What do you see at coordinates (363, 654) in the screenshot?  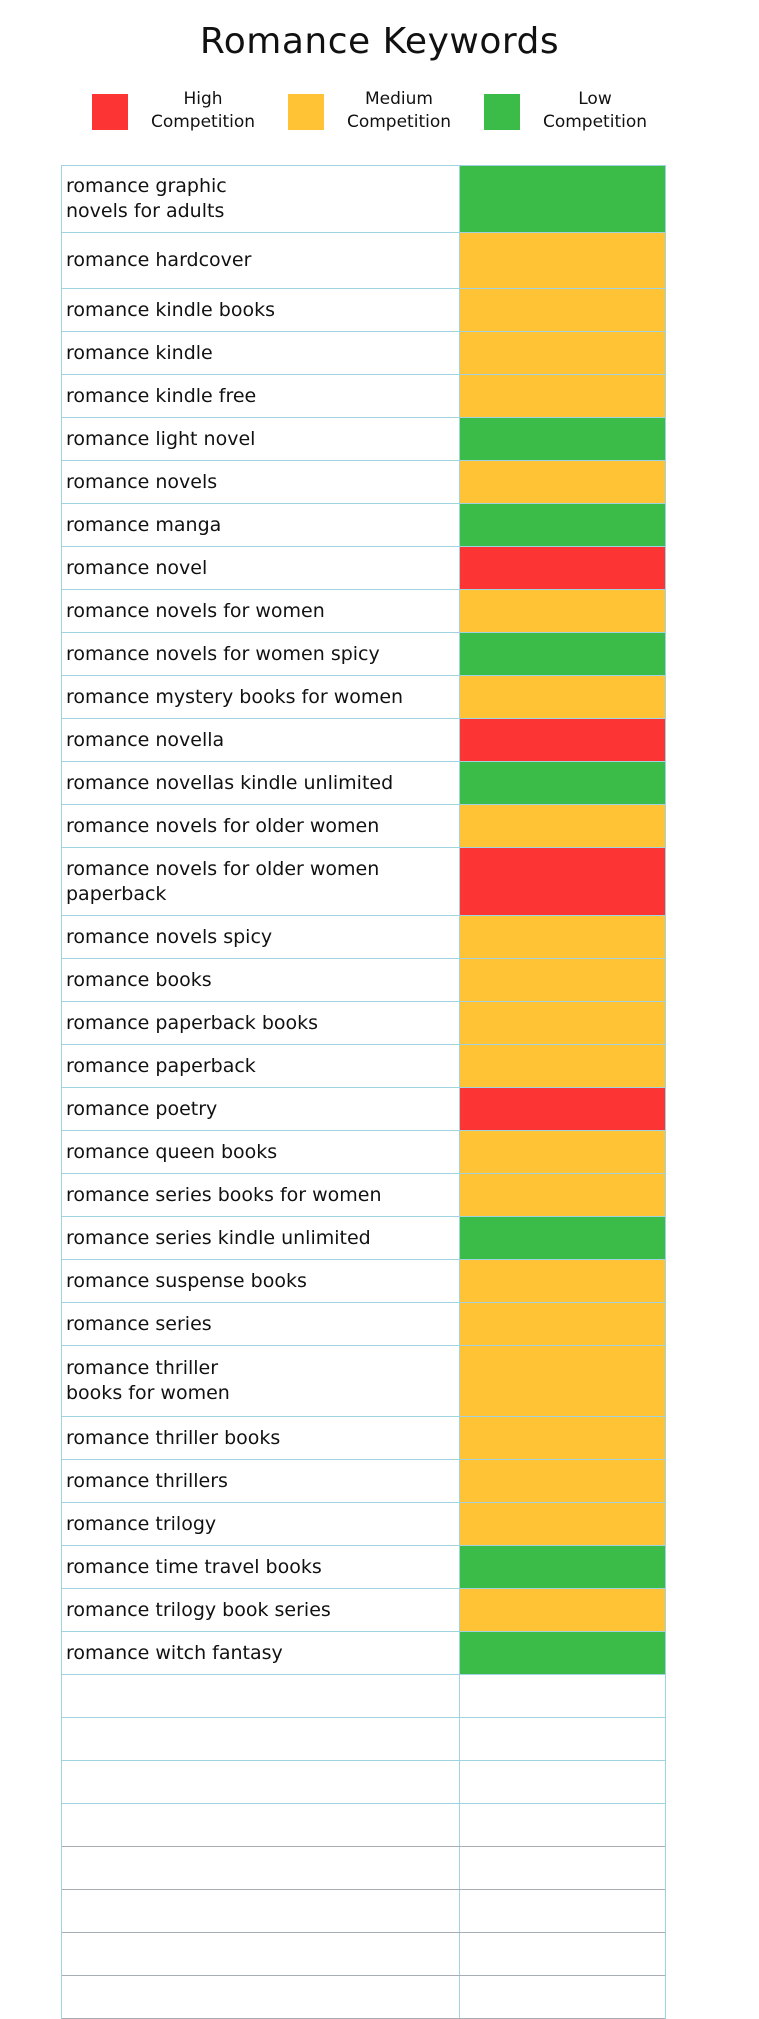 I see `table-row: romance novels for women spicy` at bounding box center [363, 654].